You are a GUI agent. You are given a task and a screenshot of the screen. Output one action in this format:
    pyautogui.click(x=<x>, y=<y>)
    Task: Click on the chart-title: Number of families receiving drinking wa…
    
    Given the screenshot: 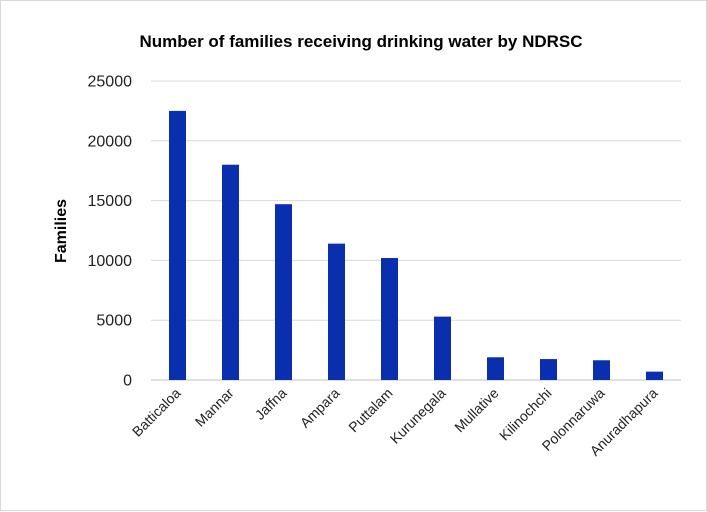 What is the action you would take?
    pyautogui.click(x=360, y=41)
    